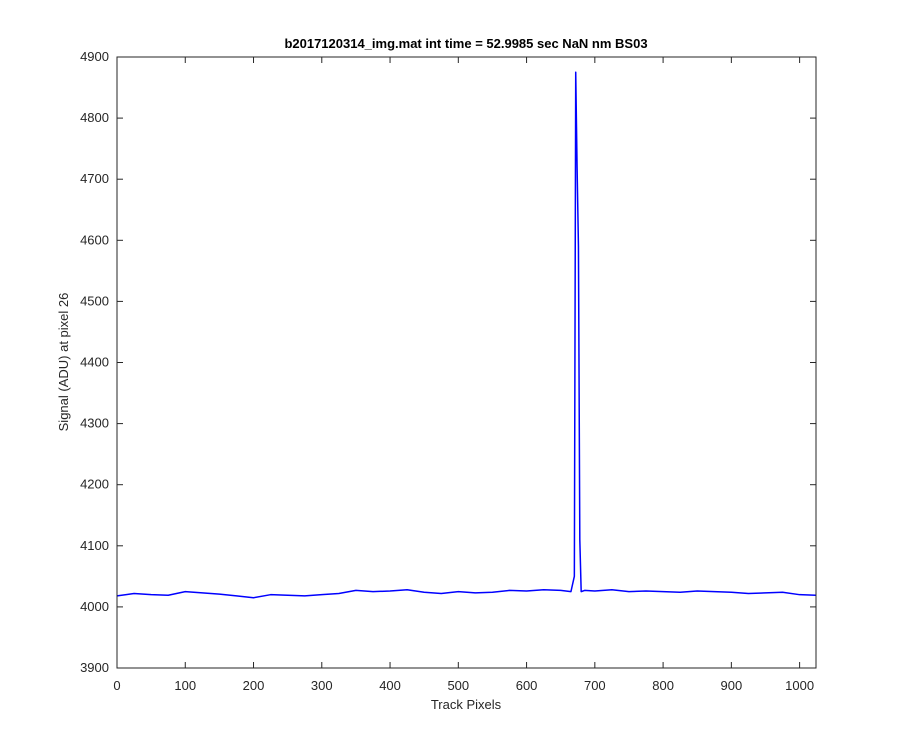 The image size is (900, 755). What do you see at coordinates (94, 423) in the screenshot?
I see `y-tick-label: 4300` at bounding box center [94, 423].